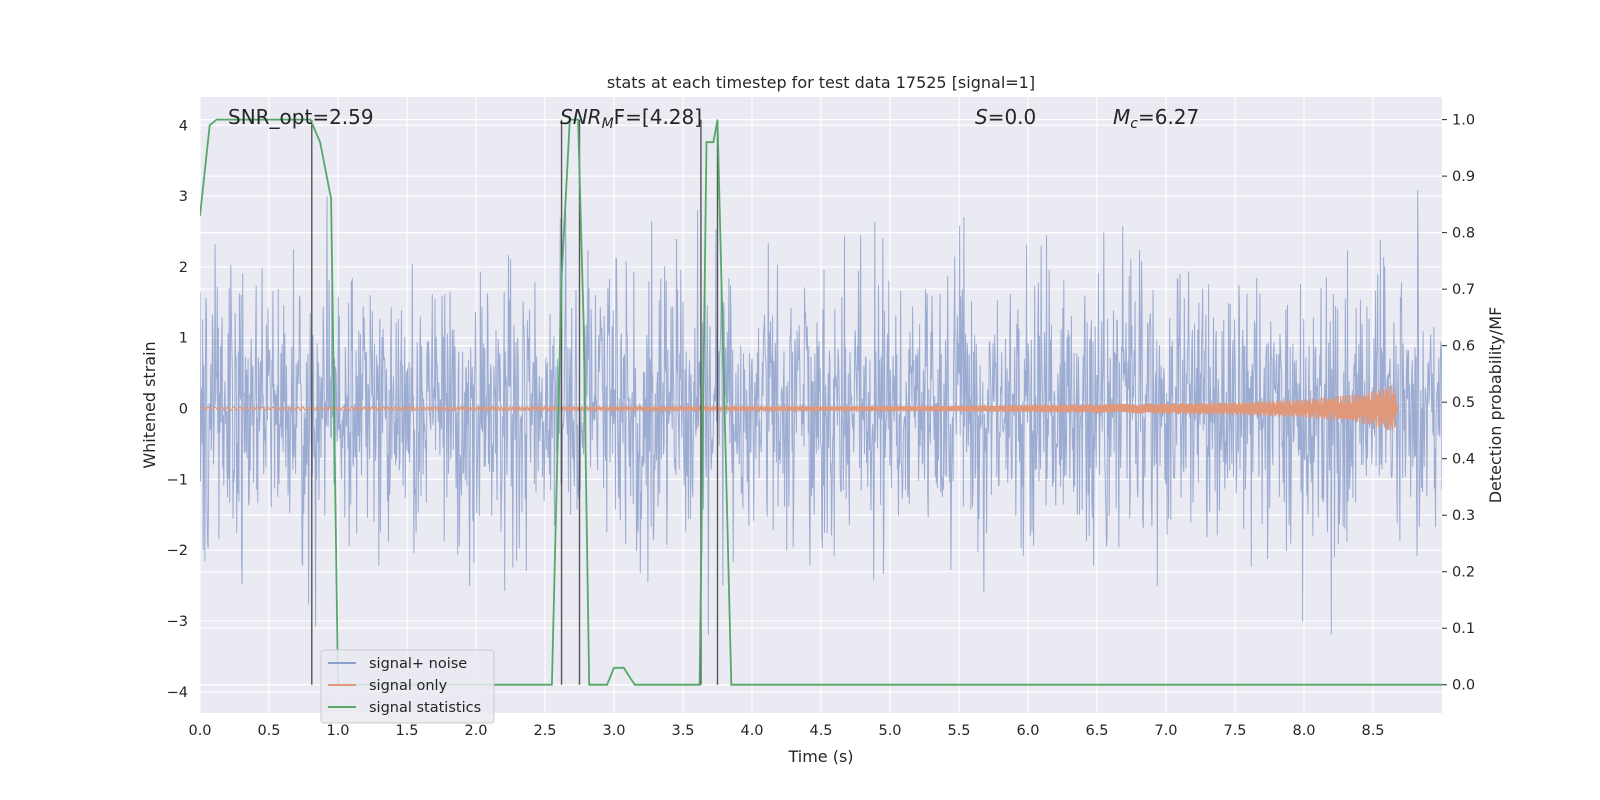 This screenshot has height=800, width=1600. I want to click on y-right-tick-label: 0.7, so click(1463, 290).